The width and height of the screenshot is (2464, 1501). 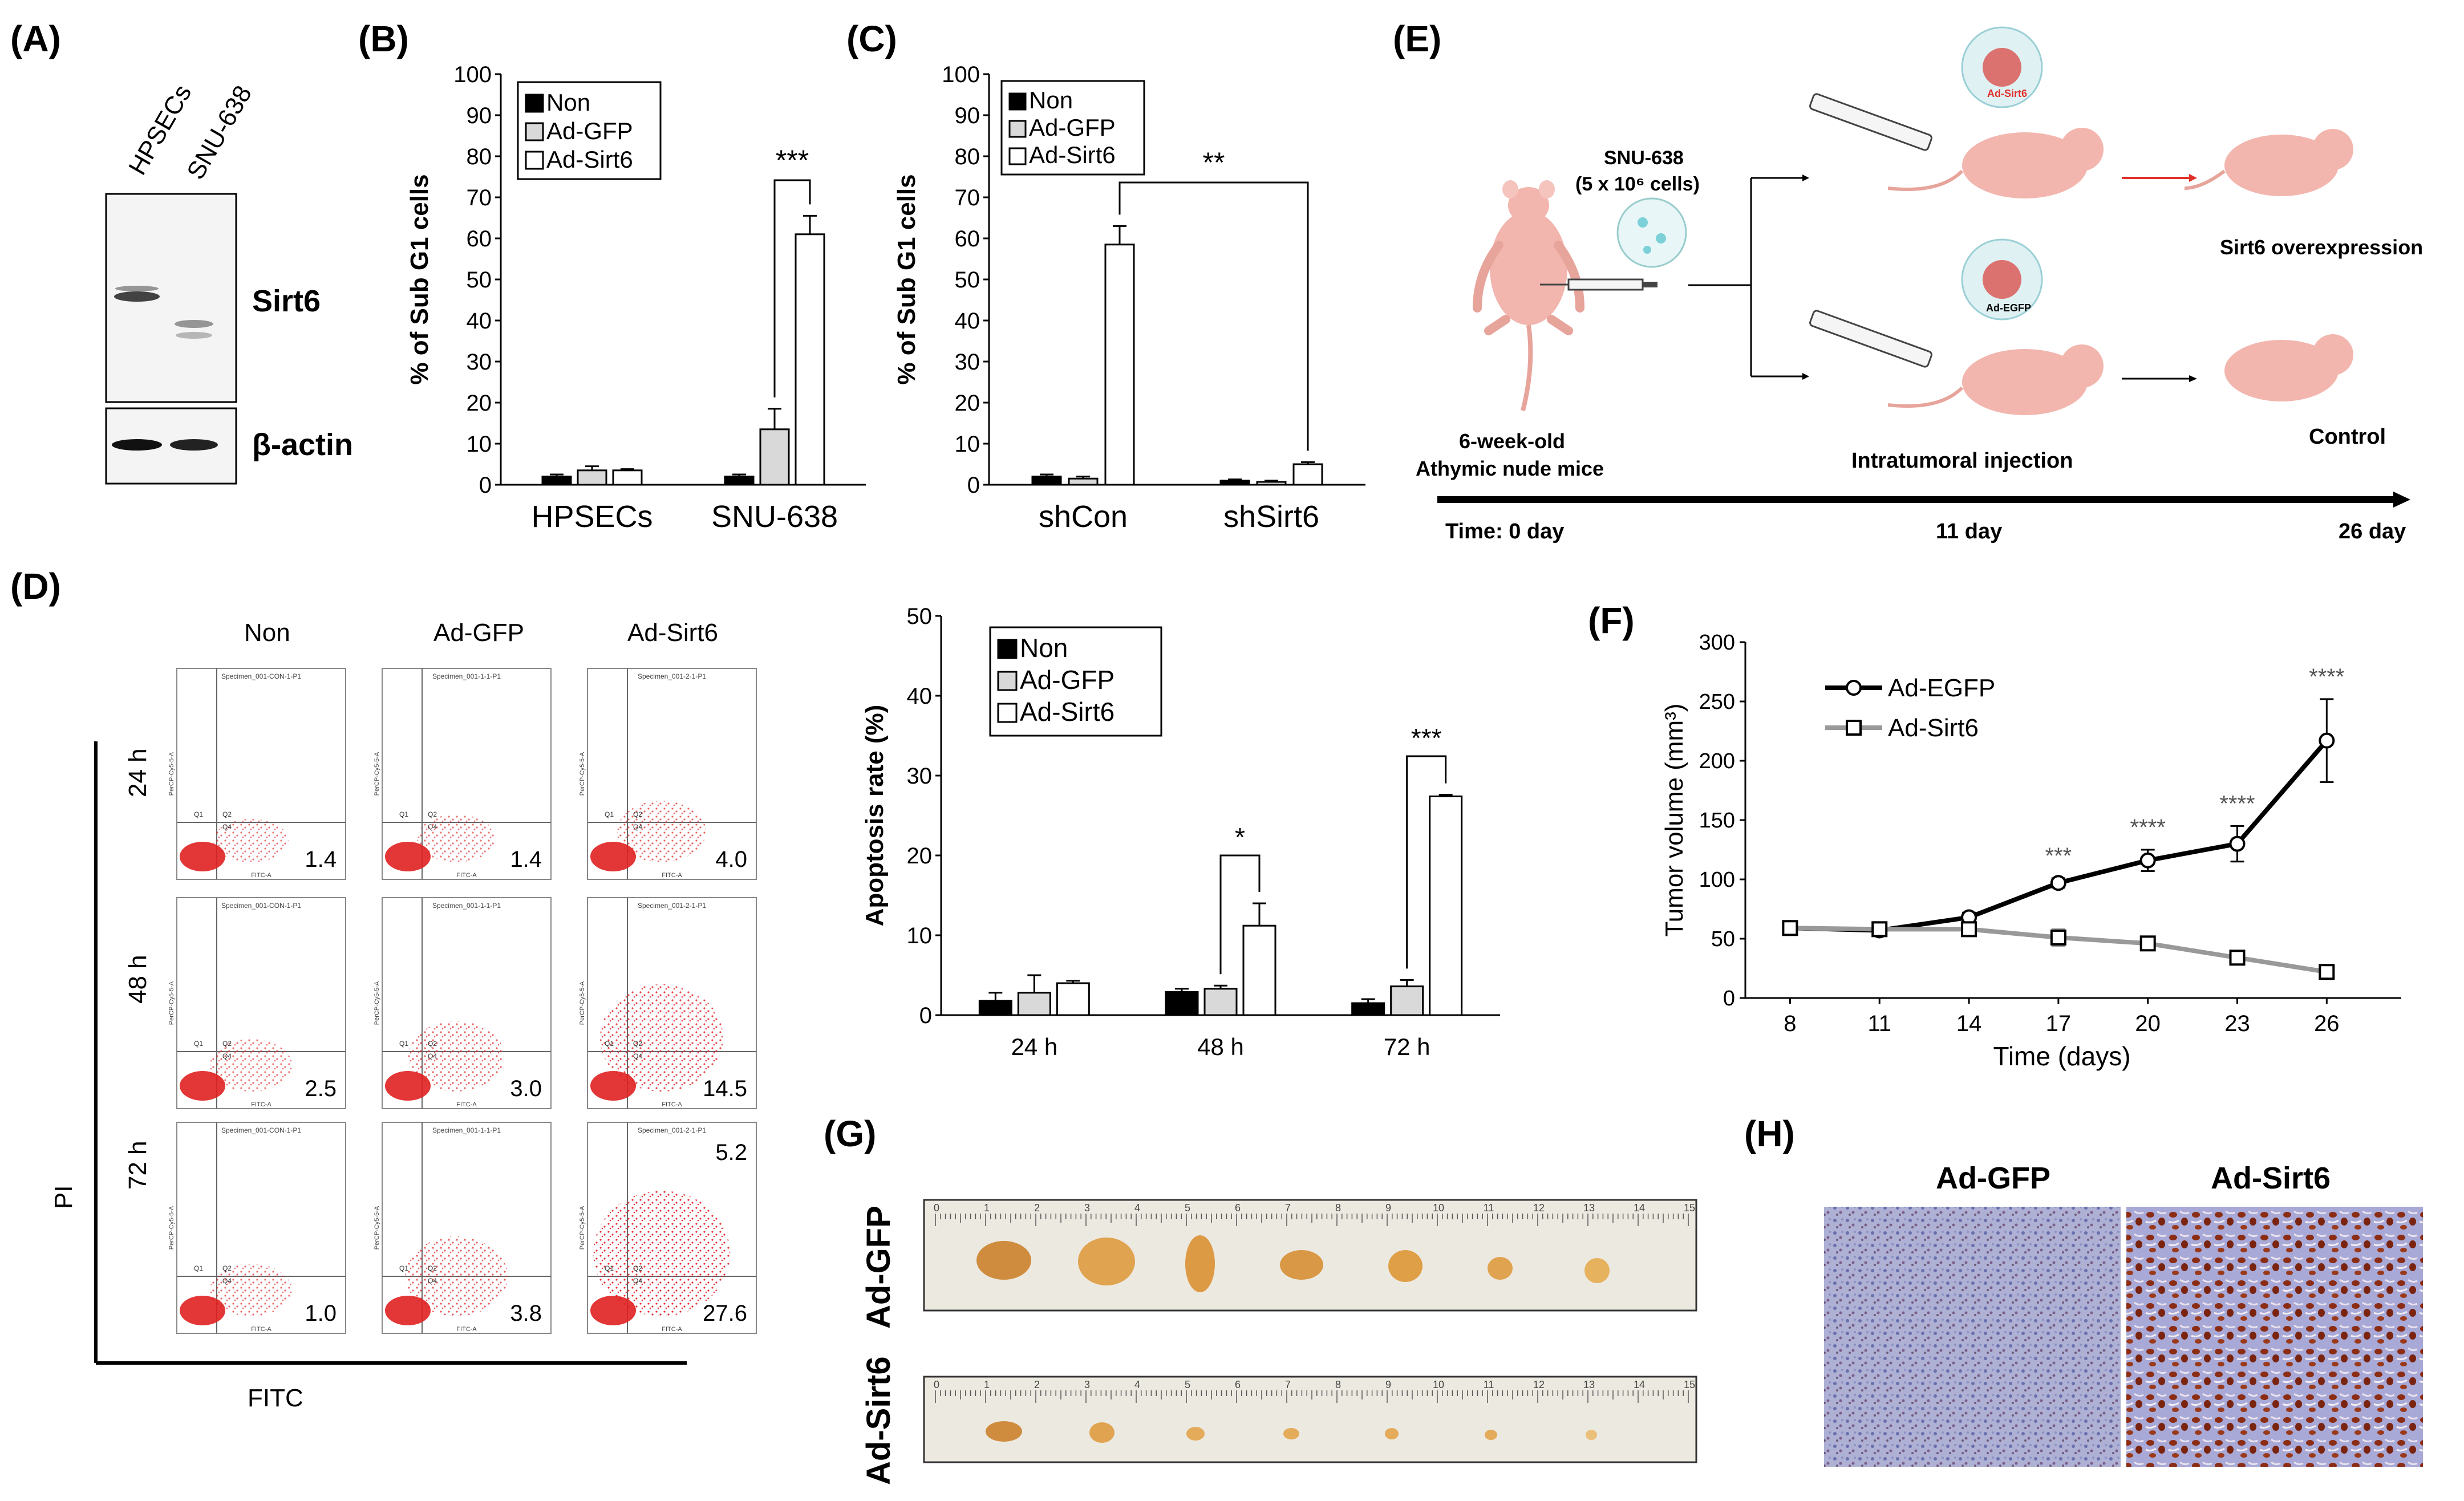 What do you see at coordinates (1438, 1208) in the screenshot?
I see `ruler-number: 10` at bounding box center [1438, 1208].